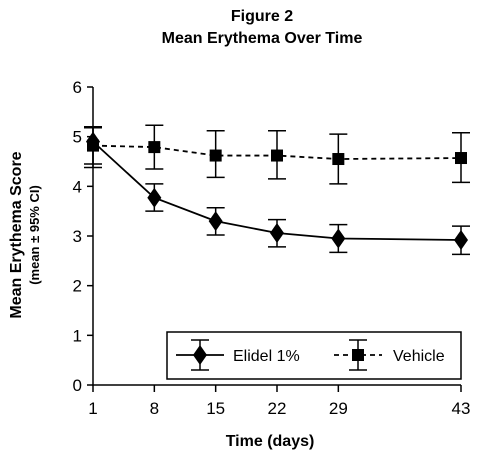 Image resolution: width=480 pixels, height=458 pixels. What do you see at coordinates (77, 137) in the screenshot?
I see `y-tick-label: 5` at bounding box center [77, 137].